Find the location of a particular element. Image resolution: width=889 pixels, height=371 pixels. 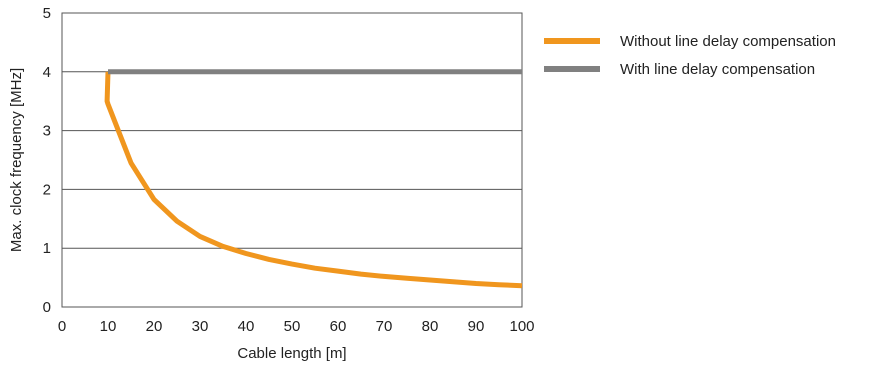

x-tick-label: 70 is located at coordinates (384, 326).